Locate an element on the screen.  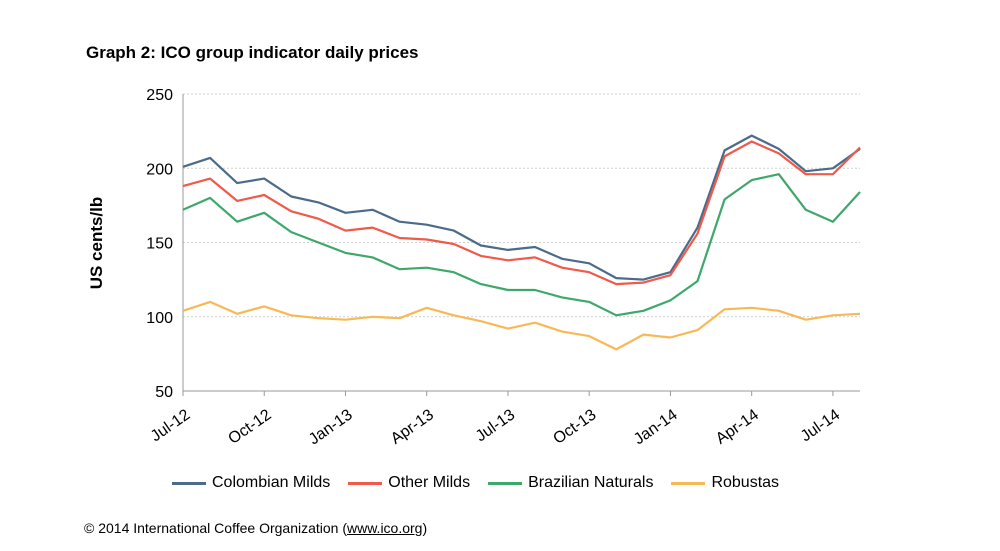
x-tick-label: Jan-13 is located at coordinates (331, 427).